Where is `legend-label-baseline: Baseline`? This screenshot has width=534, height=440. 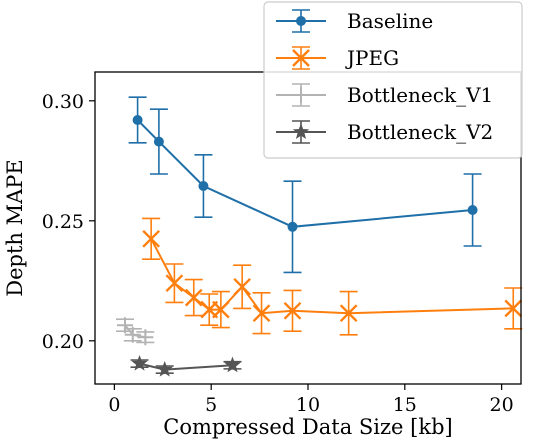
legend-label-baseline: Baseline is located at coordinates (390, 21).